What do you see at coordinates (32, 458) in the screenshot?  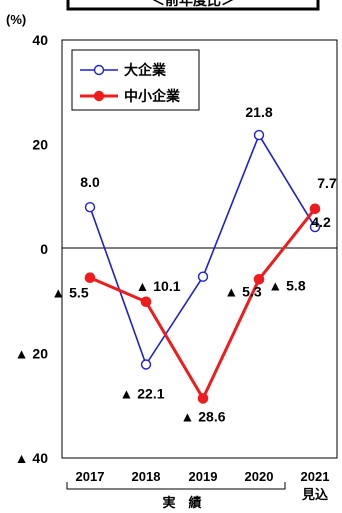 I see `y-tick-label: ▲ 40` at bounding box center [32, 458].